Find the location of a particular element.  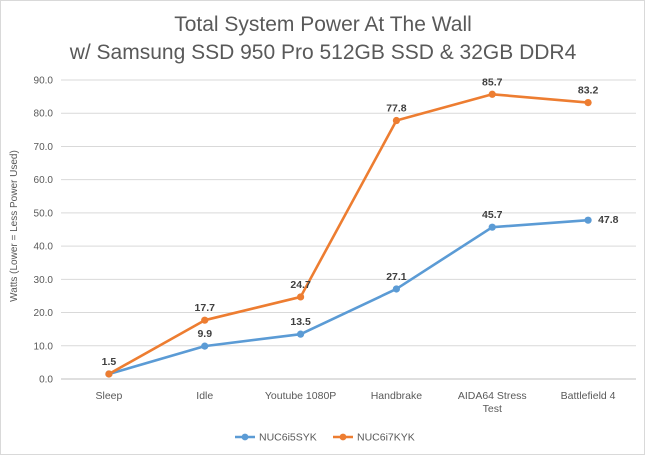

x-category-label: AIDA64 Stress Test is located at coordinates (492, 402).